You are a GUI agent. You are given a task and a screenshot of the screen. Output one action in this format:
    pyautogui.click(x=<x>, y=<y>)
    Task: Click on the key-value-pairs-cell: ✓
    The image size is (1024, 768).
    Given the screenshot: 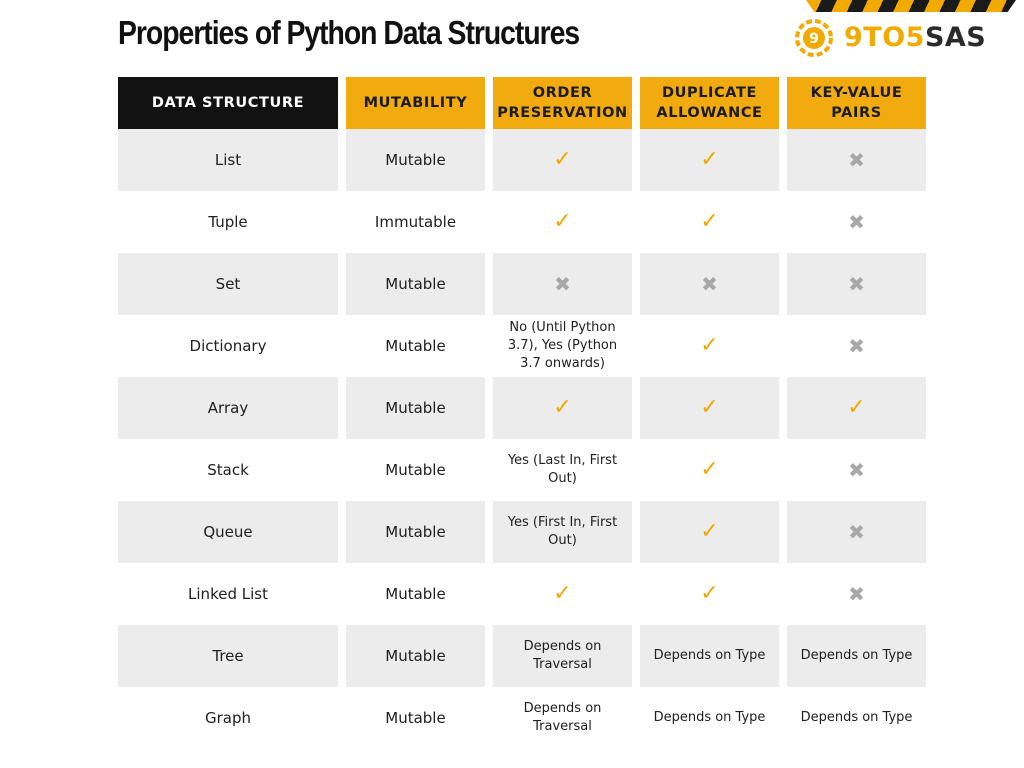 What is the action you would take?
    pyautogui.click(x=856, y=408)
    